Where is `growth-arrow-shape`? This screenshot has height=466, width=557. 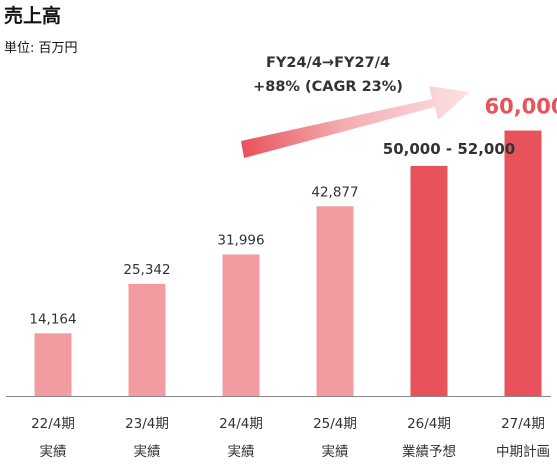 growth-arrow-shape is located at coordinates (355, 122).